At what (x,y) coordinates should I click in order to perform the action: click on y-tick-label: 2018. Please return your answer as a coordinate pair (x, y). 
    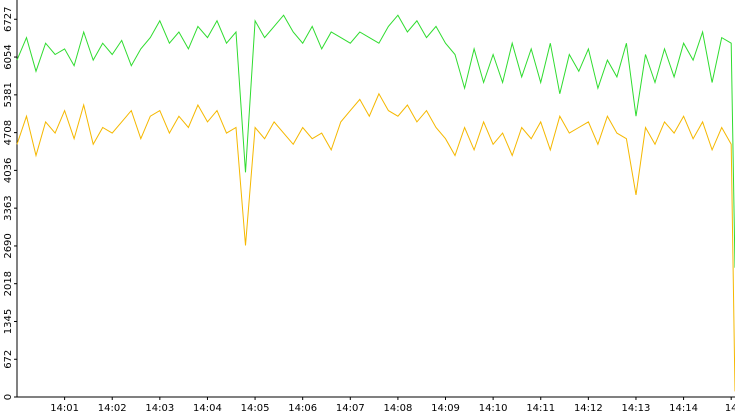
    Looking at the image, I should click on (8, 283).